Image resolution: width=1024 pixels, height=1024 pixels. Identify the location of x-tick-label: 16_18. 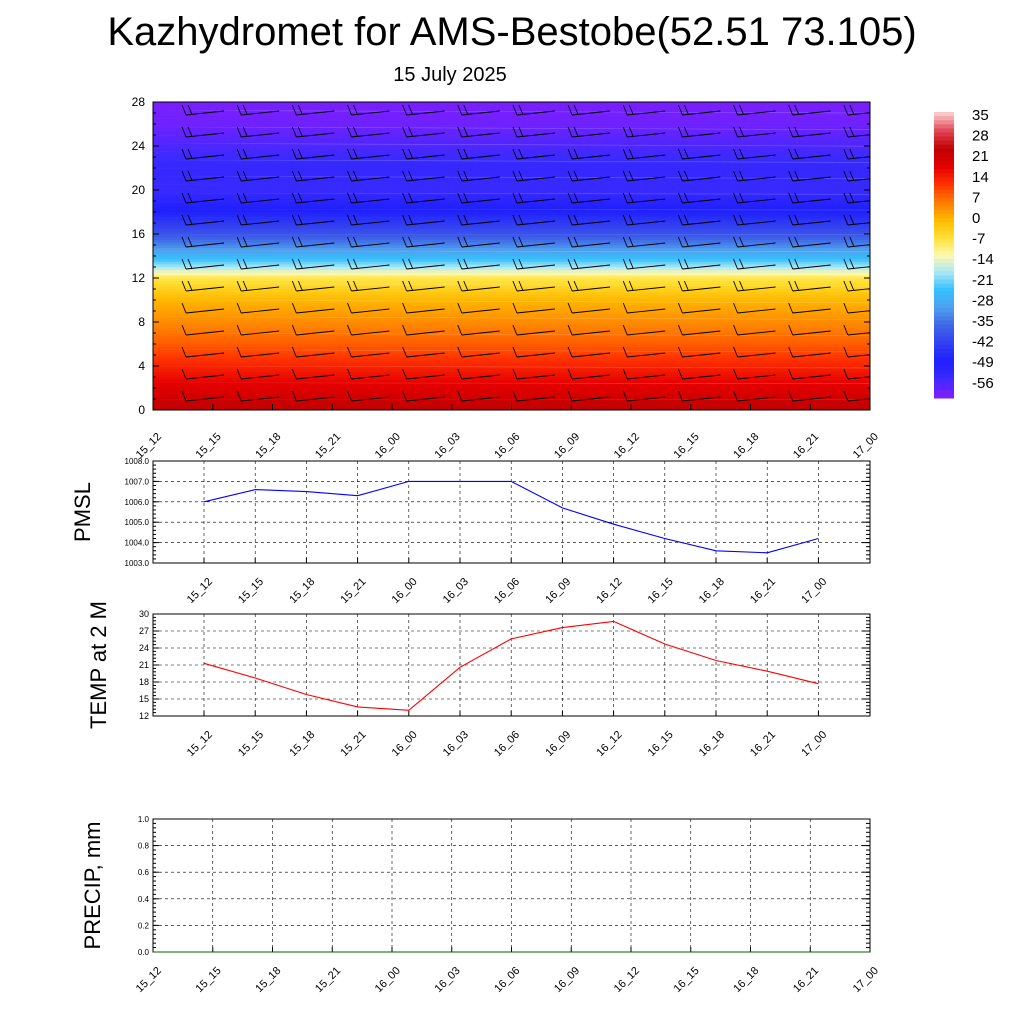
(712, 744).